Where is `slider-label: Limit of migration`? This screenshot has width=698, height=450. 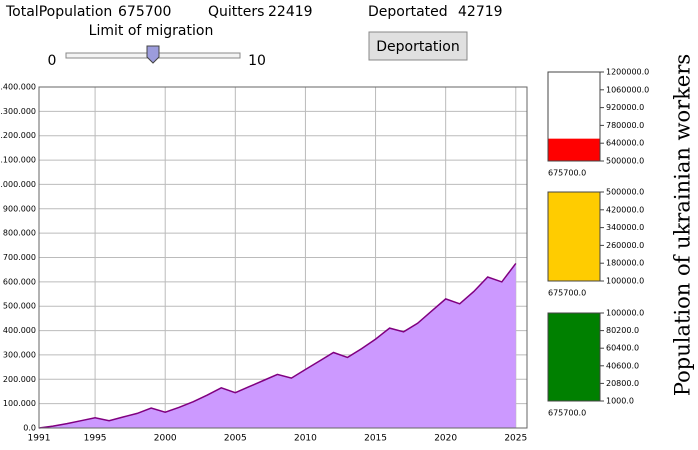
slider-label: Limit of migration is located at coordinates (151, 31).